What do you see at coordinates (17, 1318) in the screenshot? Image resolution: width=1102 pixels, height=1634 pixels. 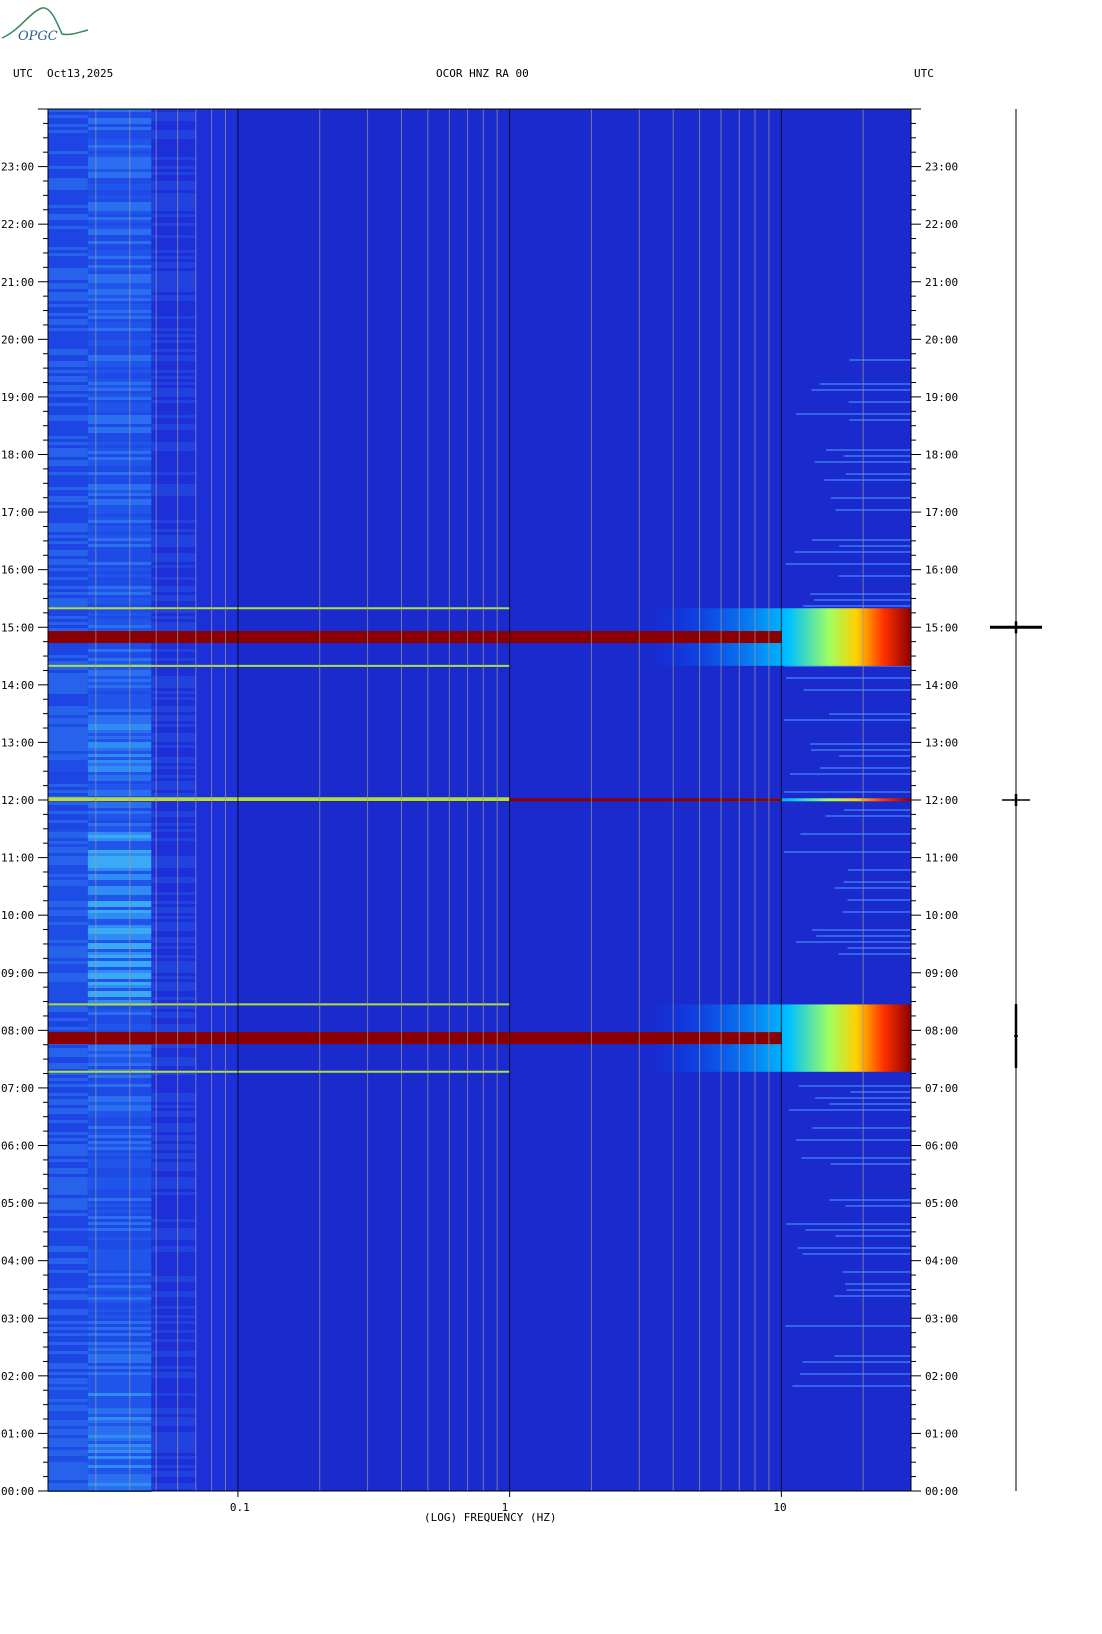 I see `left-time-label: 03:00` at bounding box center [17, 1318].